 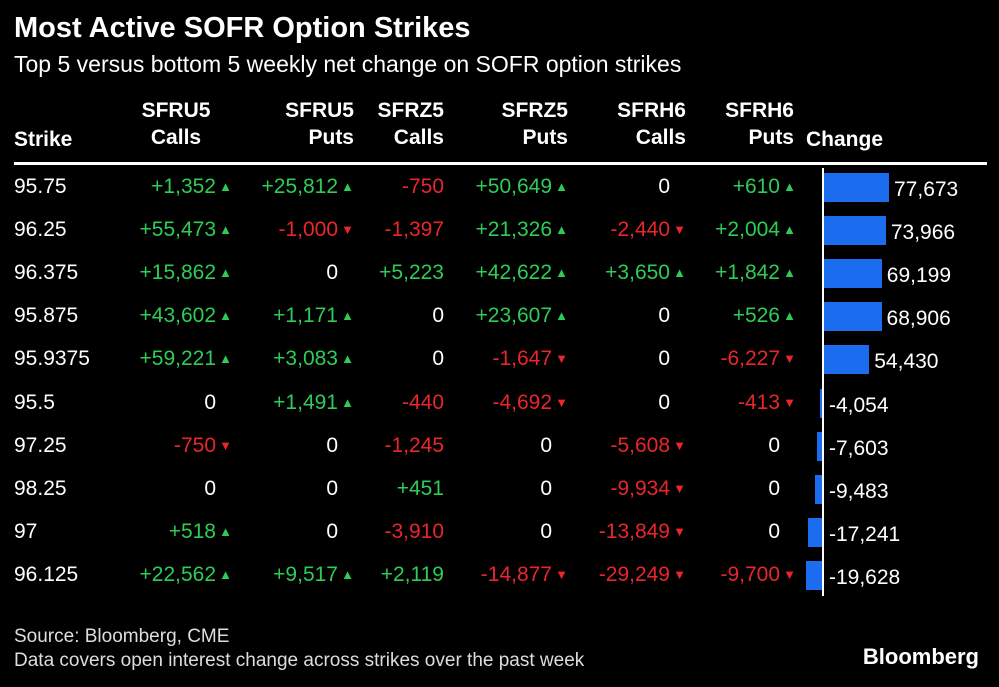 I want to click on value-text: +1,491, so click(x=305, y=402).